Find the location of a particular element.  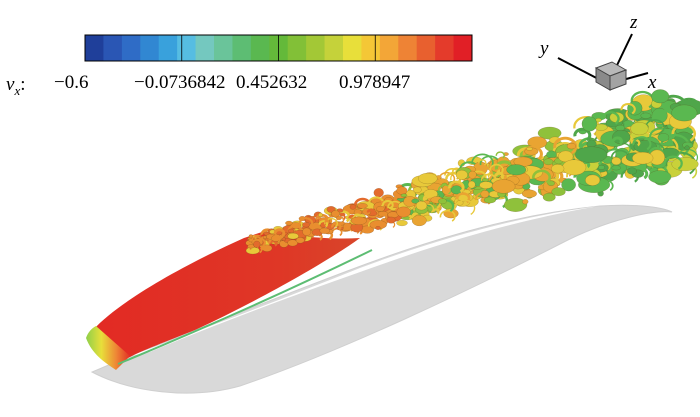

axis-label-y: y is located at coordinates (544, 48).